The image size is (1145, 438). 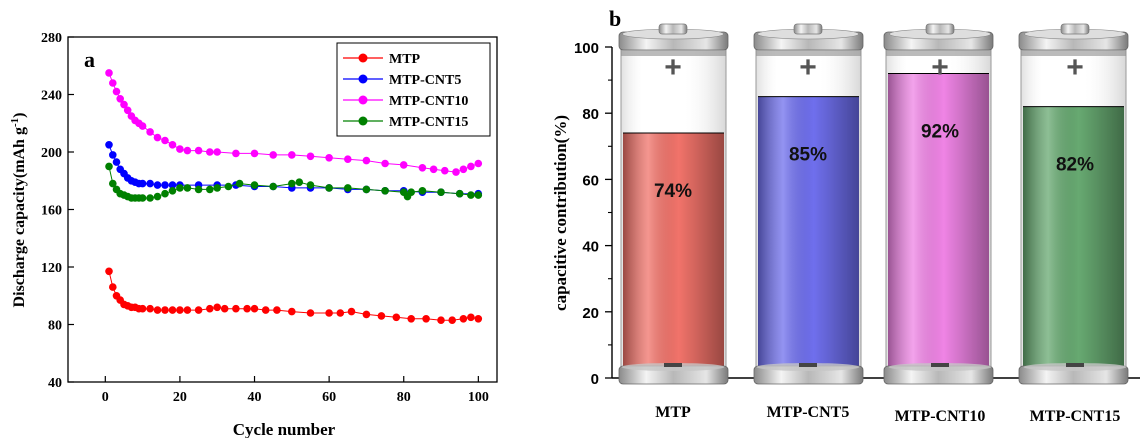 What do you see at coordinates (405, 59) in the screenshot?
I see `legend-label: MTP` at bounding box center [405, 59].